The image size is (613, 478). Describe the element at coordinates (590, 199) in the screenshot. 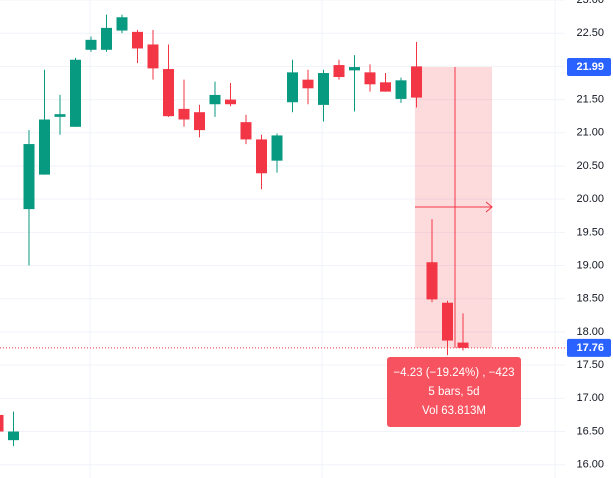

I see `y-tick-label: 20.00` at that location.